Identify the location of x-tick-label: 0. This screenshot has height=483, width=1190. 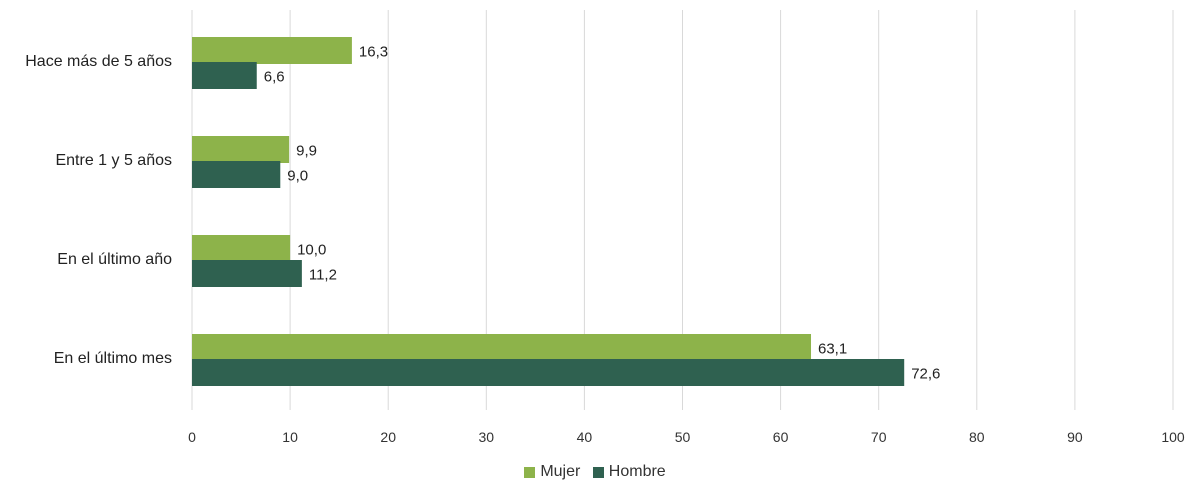
(192, 437).